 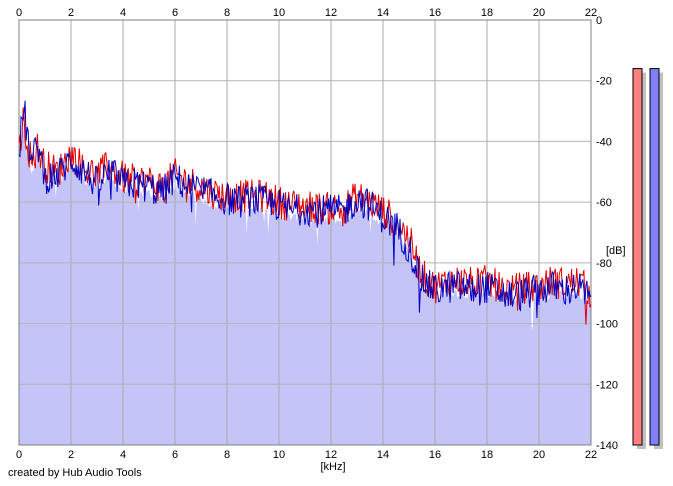 What do you see at coordinates (487, 13) in the screenshot?
I see `x-tick-top: 18` at bounding box center [487, 13].